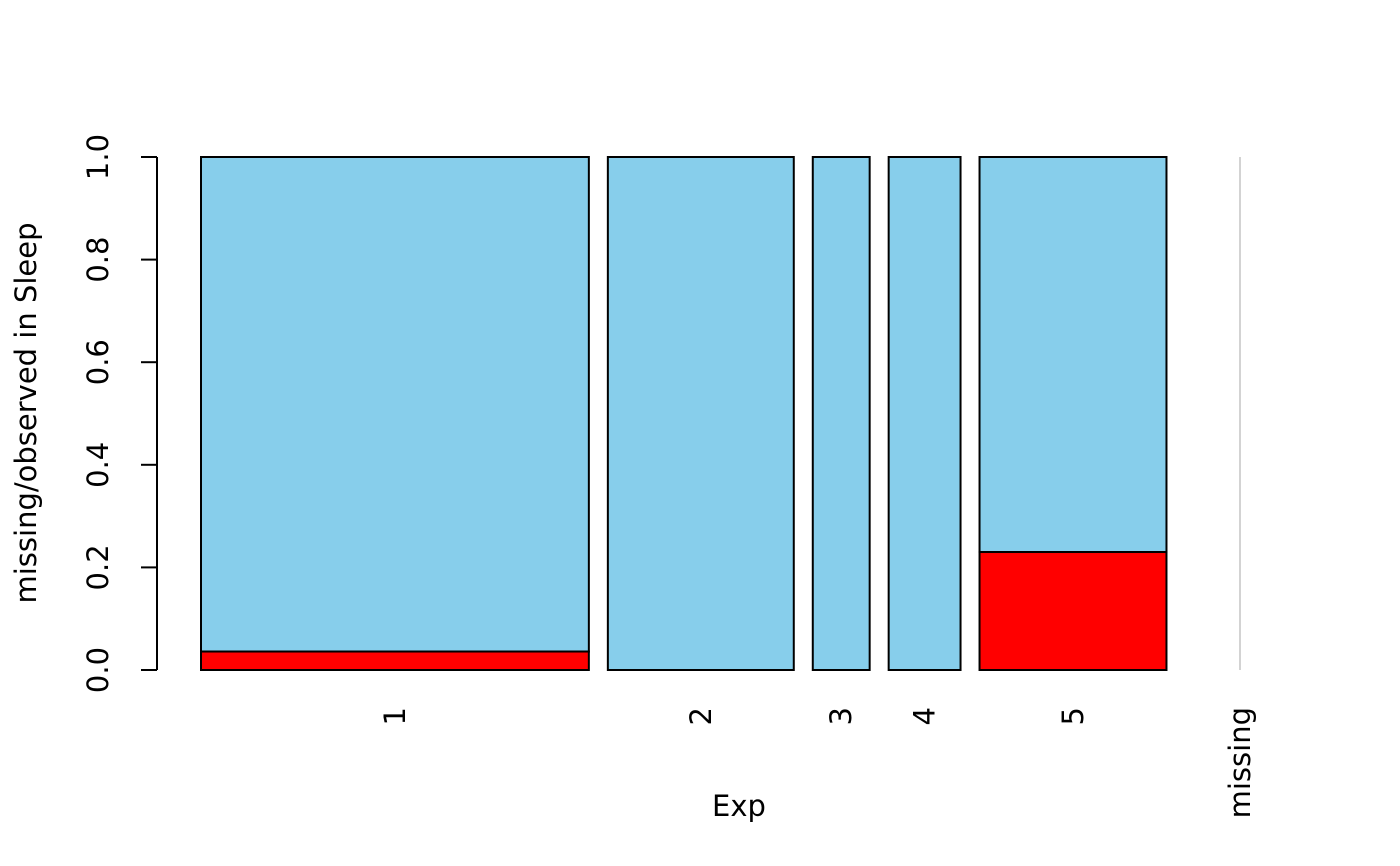  What do you see at coordinates (925, 716) in the screenshot?
I see `x-tick-label-4: 4` at bounding box center [925, 716].